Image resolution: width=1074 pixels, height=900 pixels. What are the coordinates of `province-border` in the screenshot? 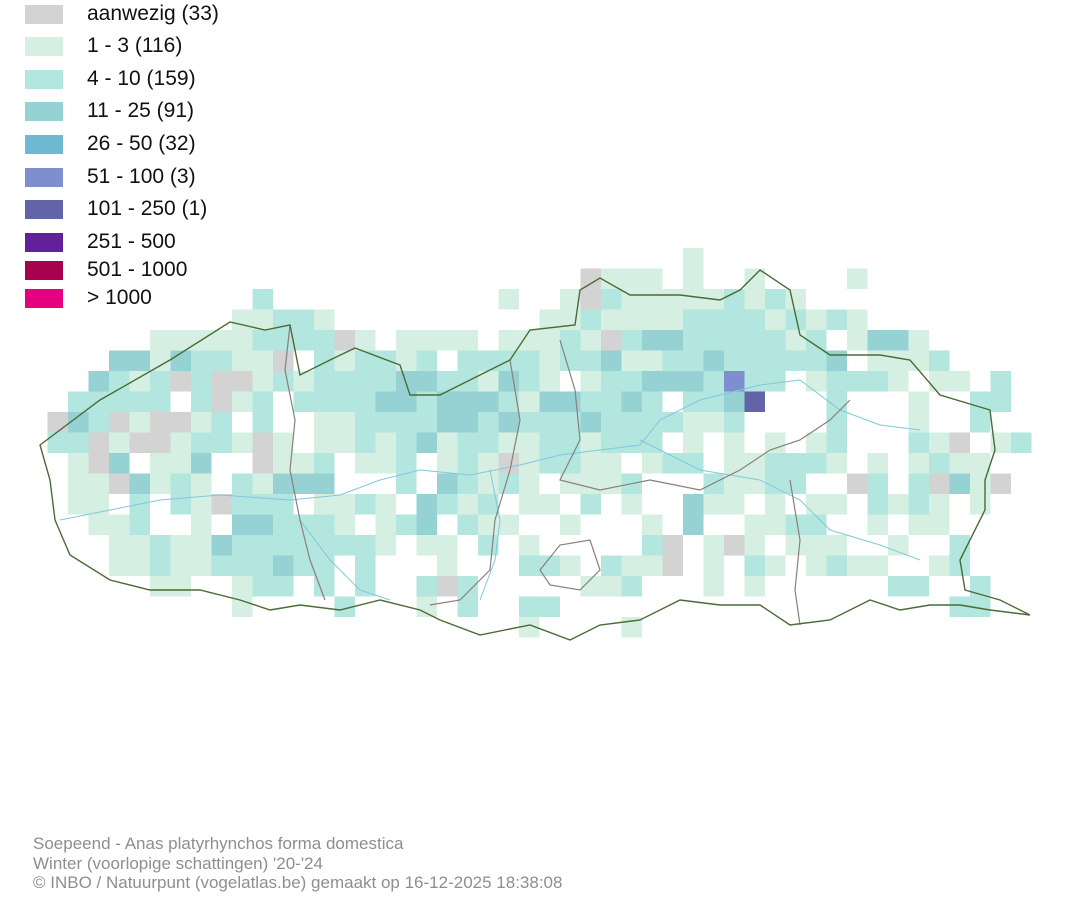 It's located at (795, 552).